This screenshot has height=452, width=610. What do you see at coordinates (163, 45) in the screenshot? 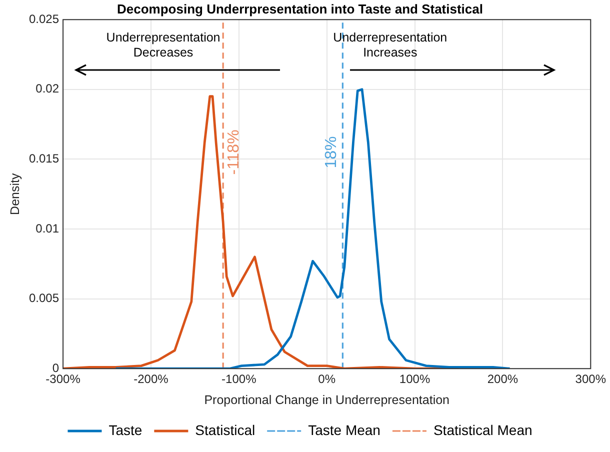
I see `annotation: Underrepresentation Decreases` at bounding box center [163, 45].